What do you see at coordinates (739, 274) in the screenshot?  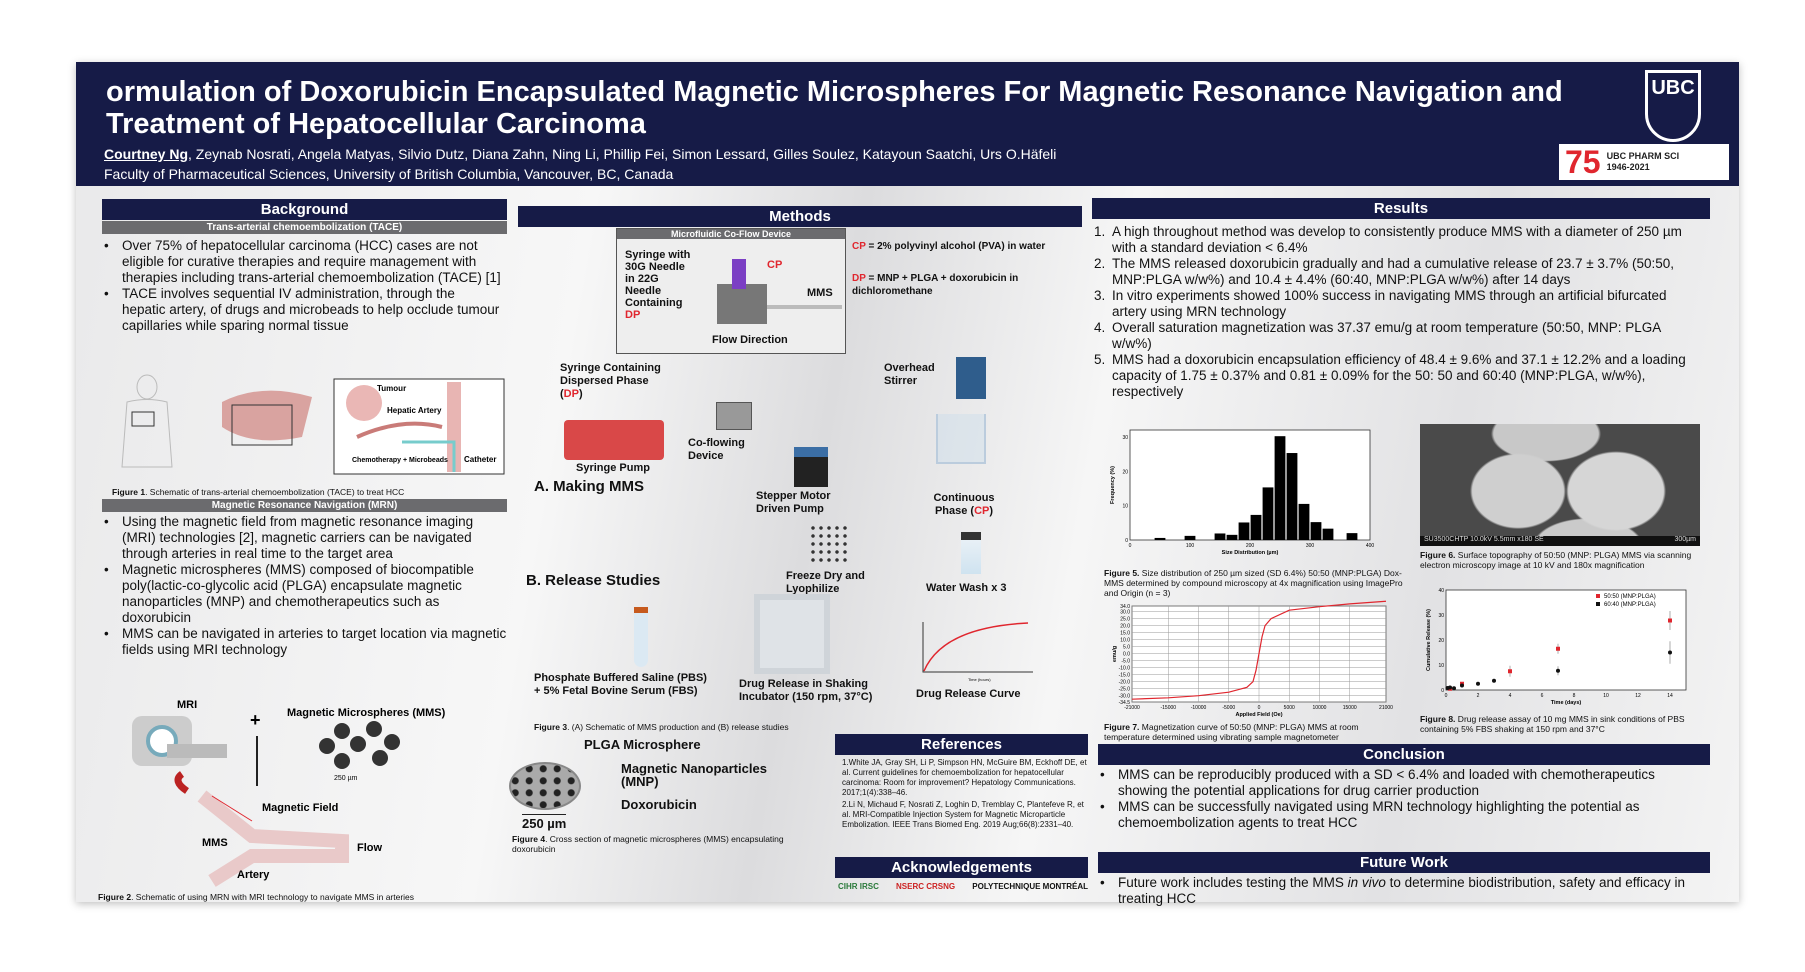 I see `needle-hub` at bounding box center [739, 274].